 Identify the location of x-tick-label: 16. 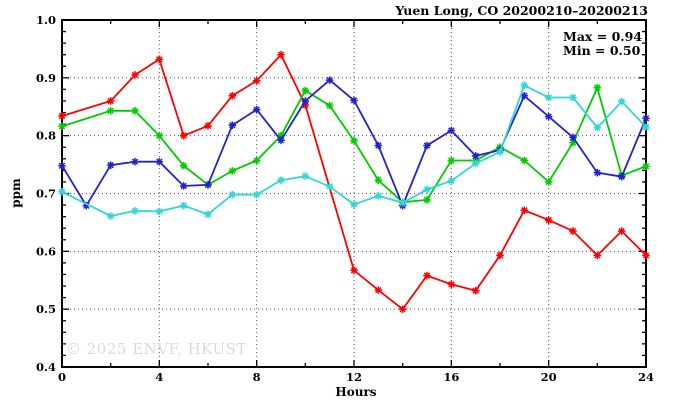
(451, 377).